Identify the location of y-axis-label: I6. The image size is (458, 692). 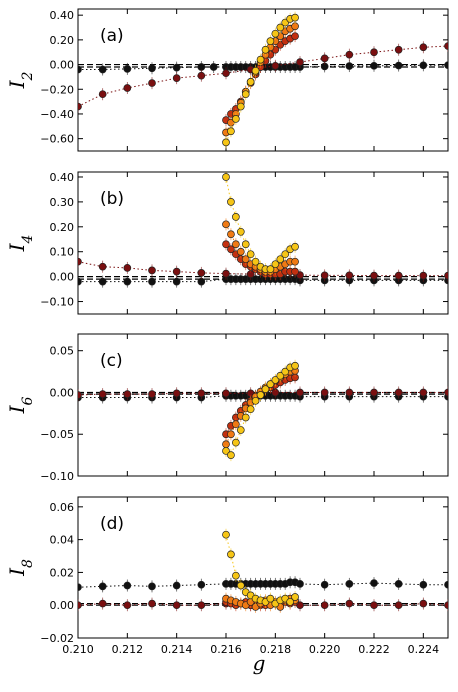
(20, 406).